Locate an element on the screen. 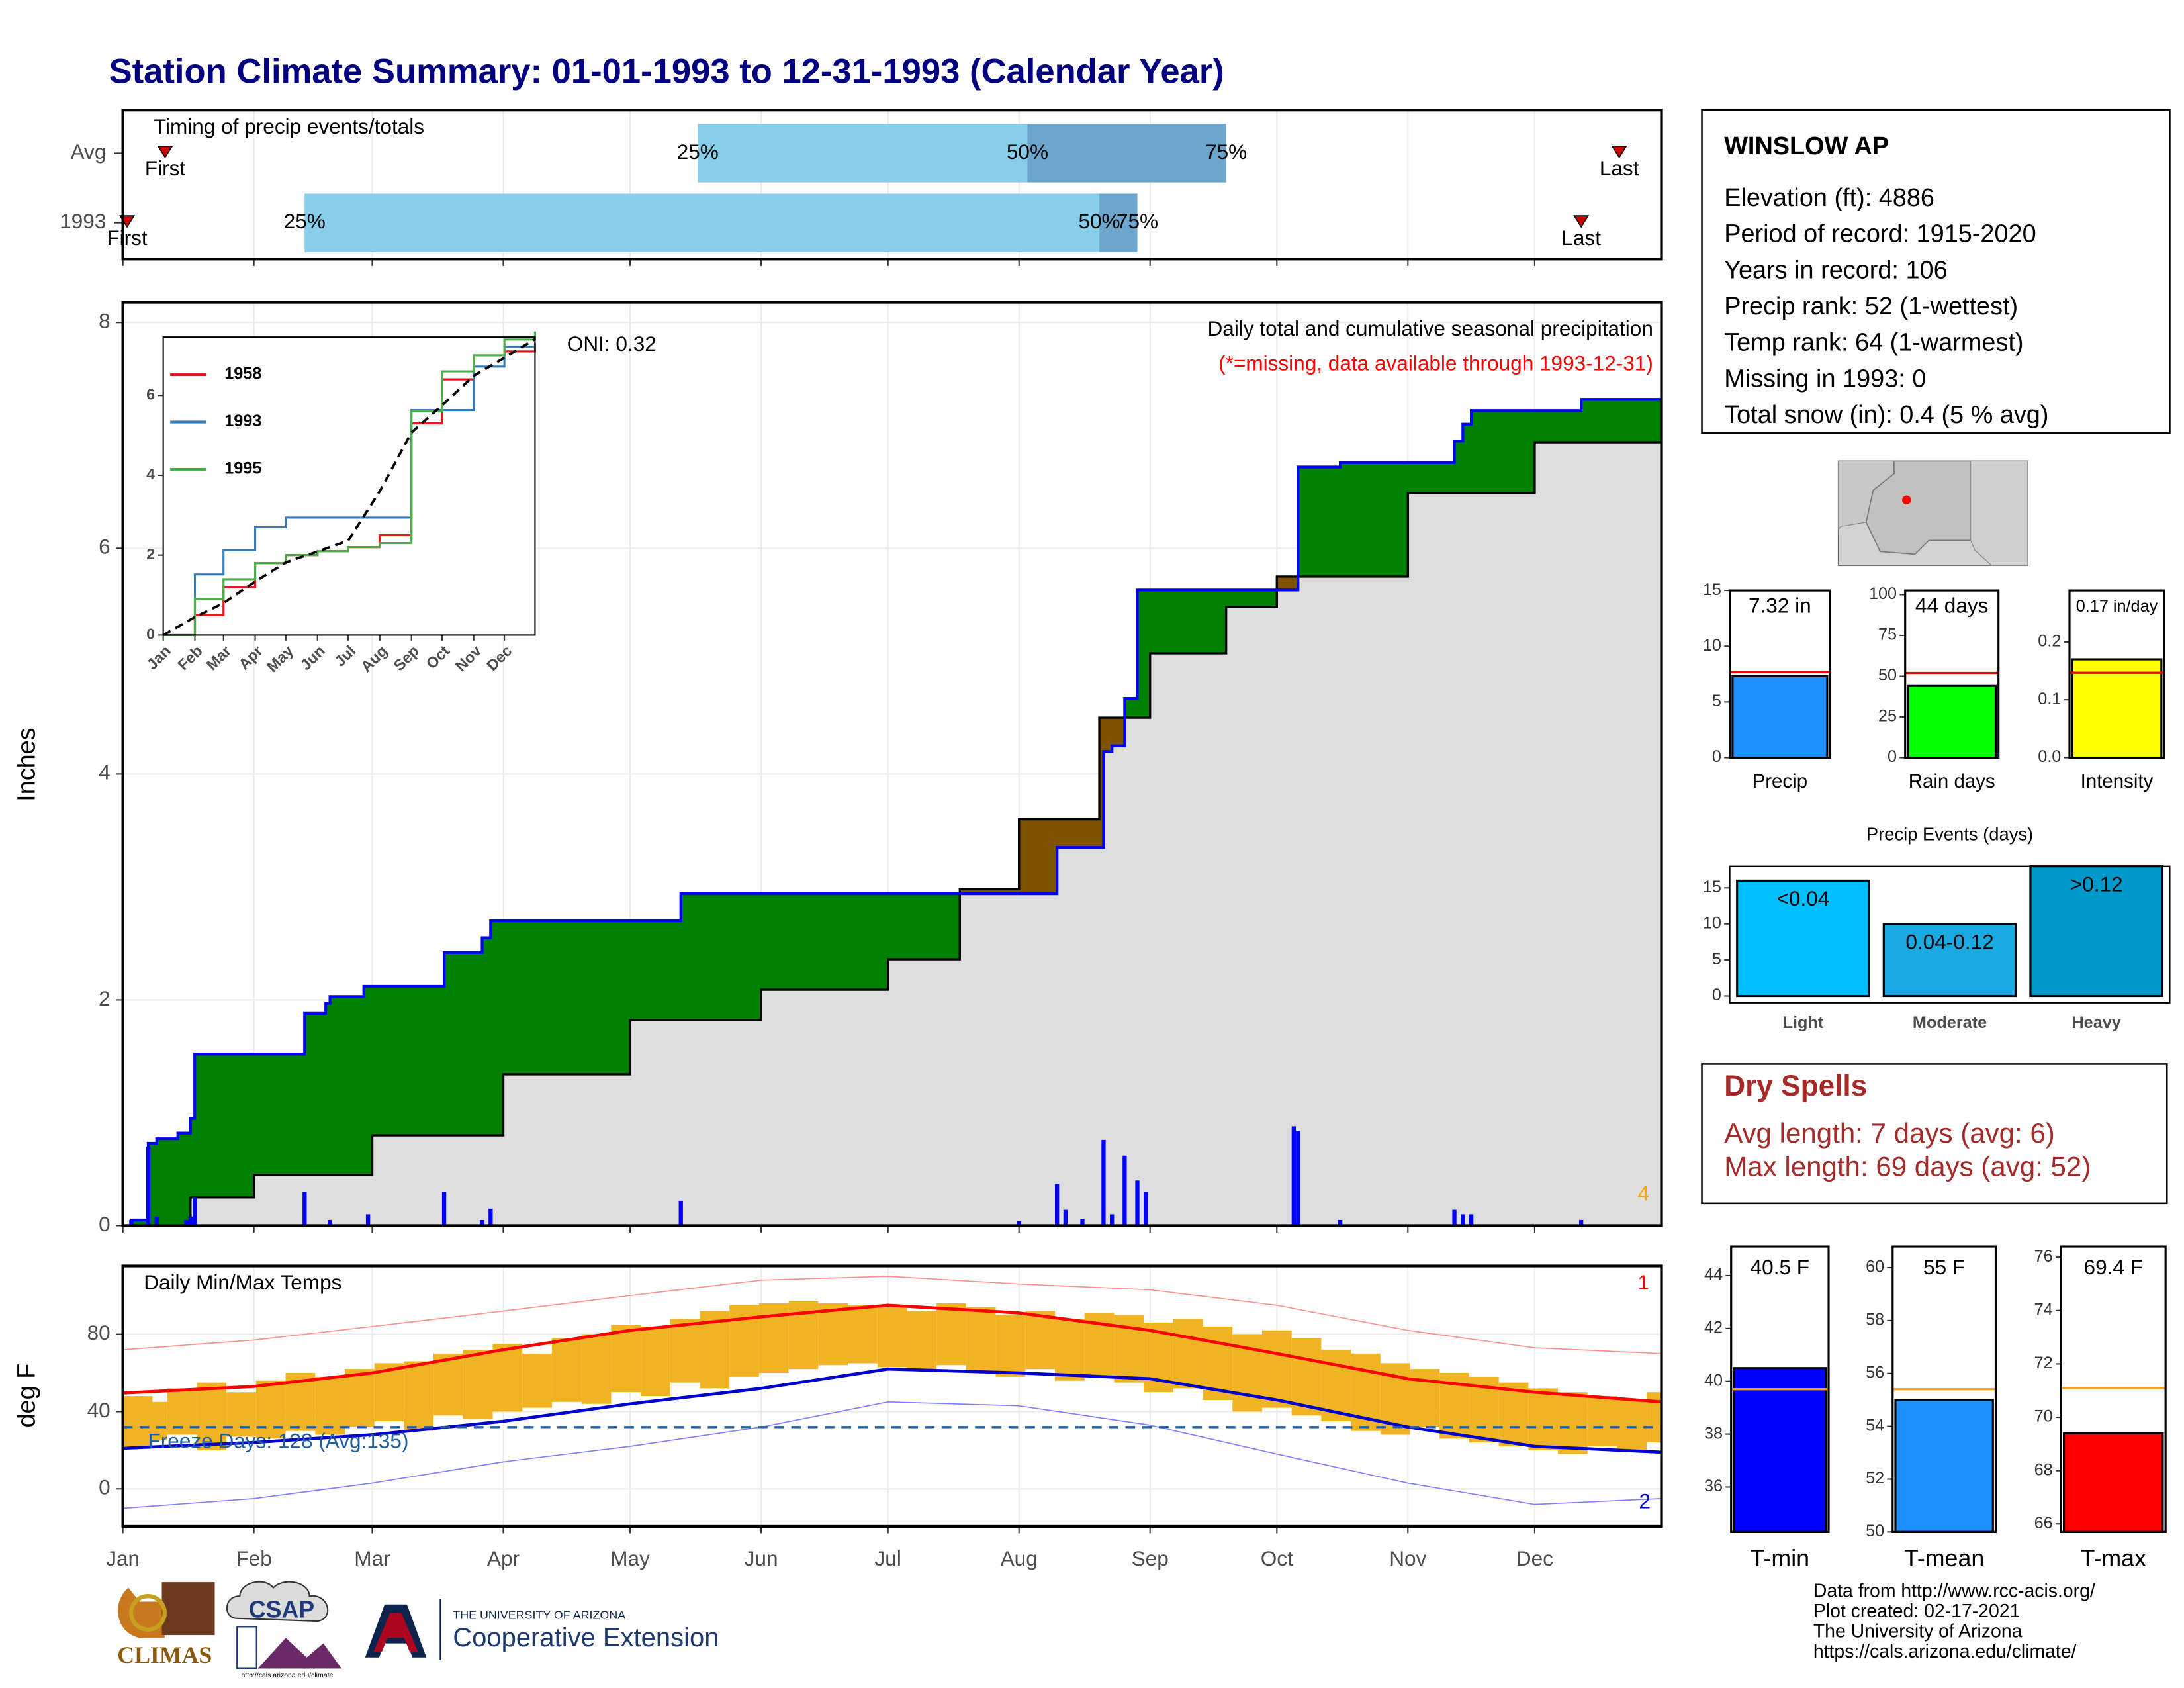 The height and width of the screenshot is (1688, 2184). range-bar is located at coordinates (1126, 153).